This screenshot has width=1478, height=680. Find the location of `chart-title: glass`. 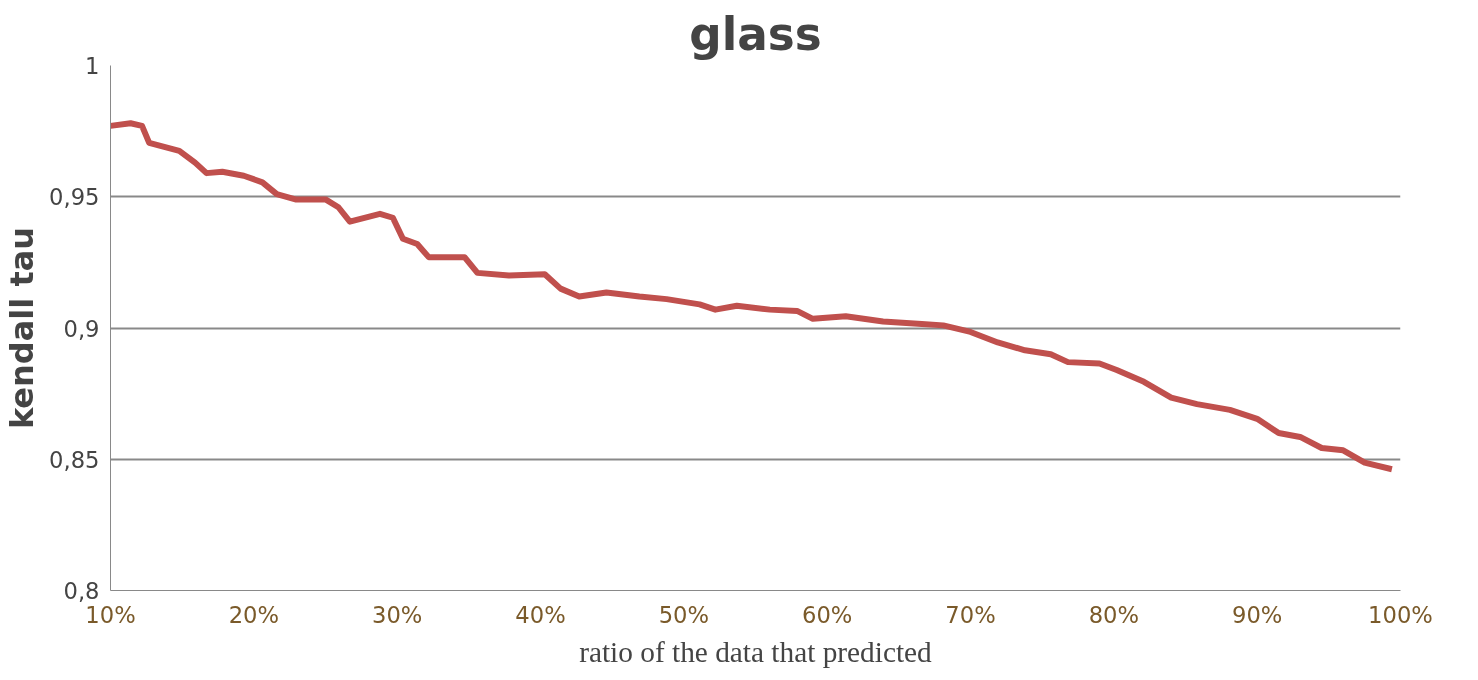

chart-title: glass is located at coordinates (755, 34).